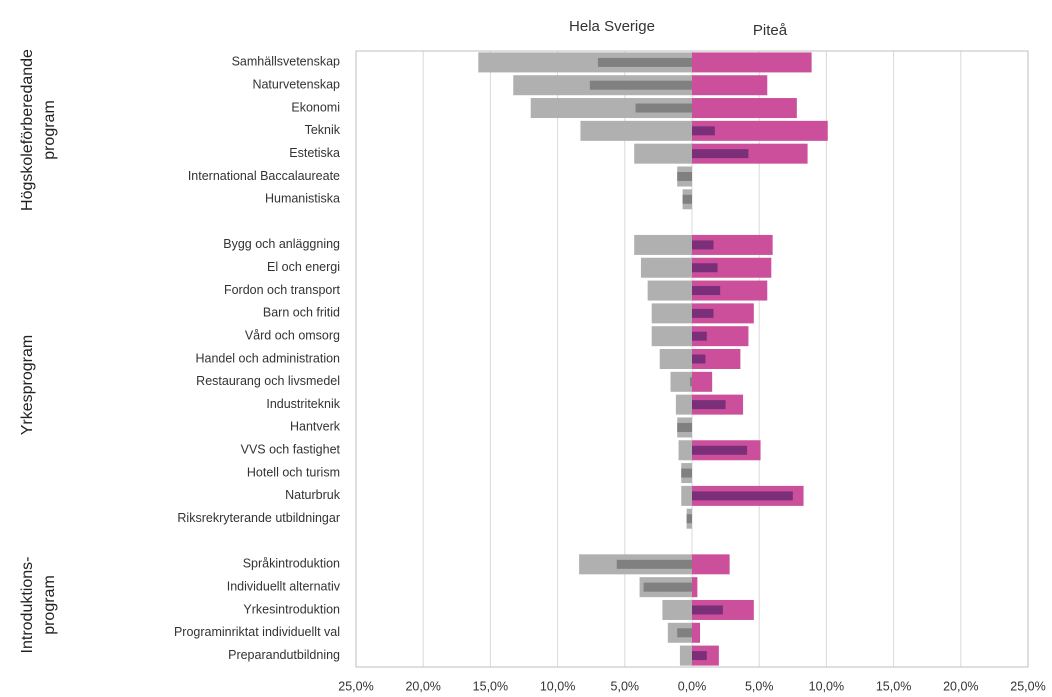 The height and width of the screenshot is (697, 1052). What do you see at coordinates (258, 518) in the screenshot?
I see `category-label: Riksrekryterande utbildningar` at bounding box center [258, 518].